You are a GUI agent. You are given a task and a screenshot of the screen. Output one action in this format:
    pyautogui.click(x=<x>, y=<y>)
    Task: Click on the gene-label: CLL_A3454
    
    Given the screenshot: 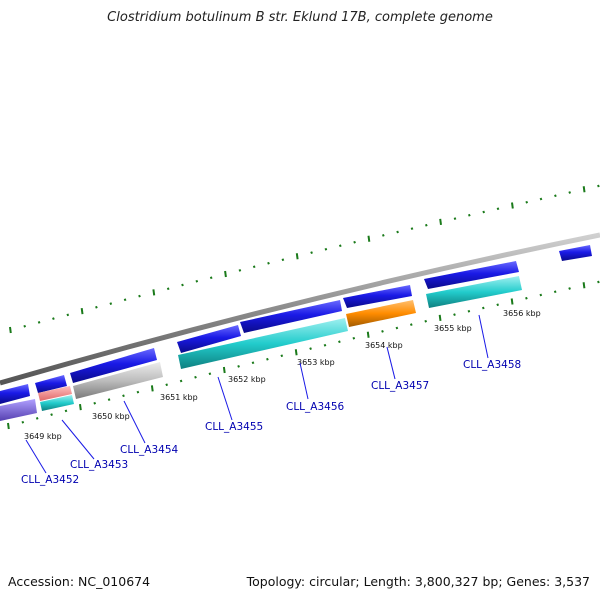 What is the action you would take?
    pyautogui.click(x=149, y=450)
    